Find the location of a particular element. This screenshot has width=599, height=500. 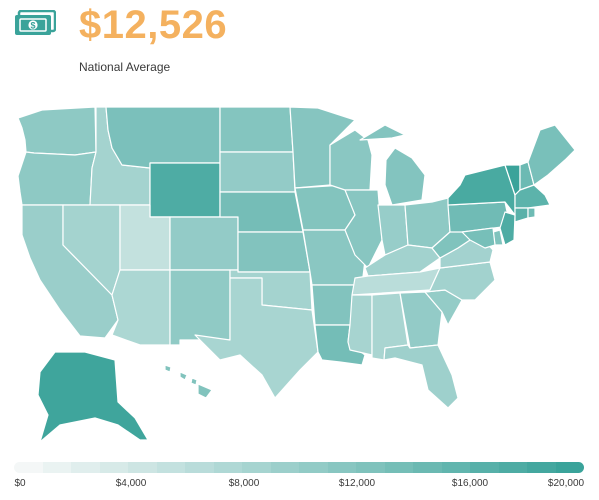

state-RI is located at coordinates (531, 213).